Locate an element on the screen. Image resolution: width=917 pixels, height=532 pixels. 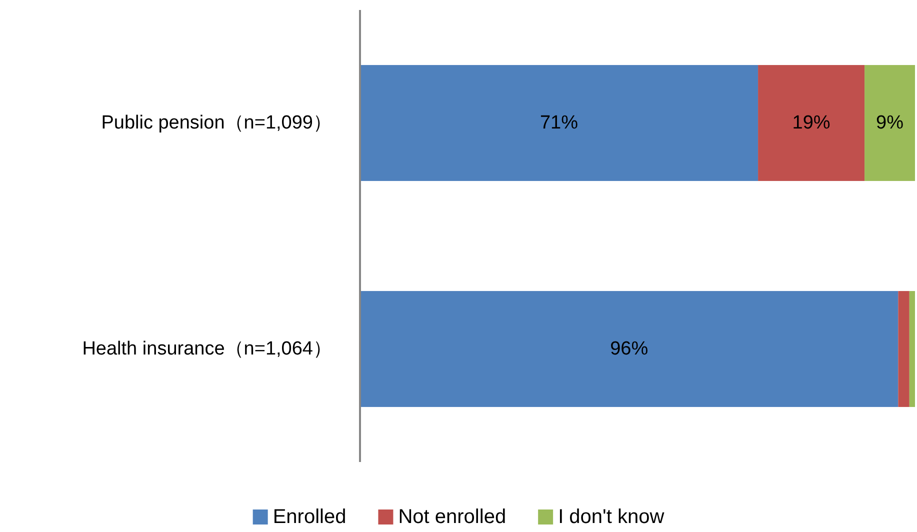
data-label: 19% is located at coordinates (811, 123).